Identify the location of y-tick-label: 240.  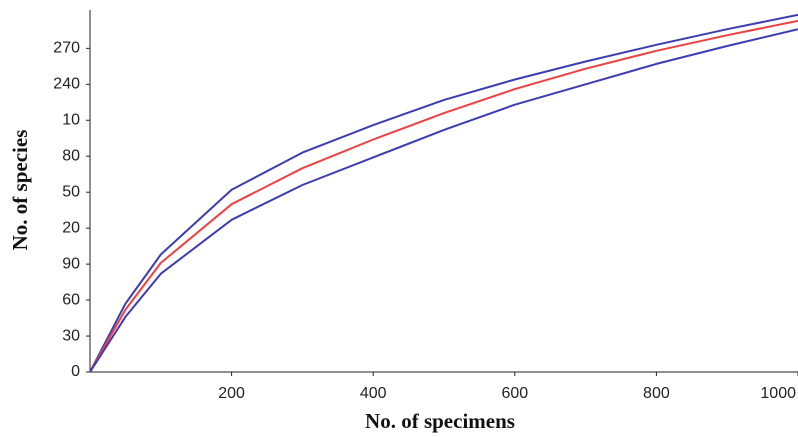
(66, 84).